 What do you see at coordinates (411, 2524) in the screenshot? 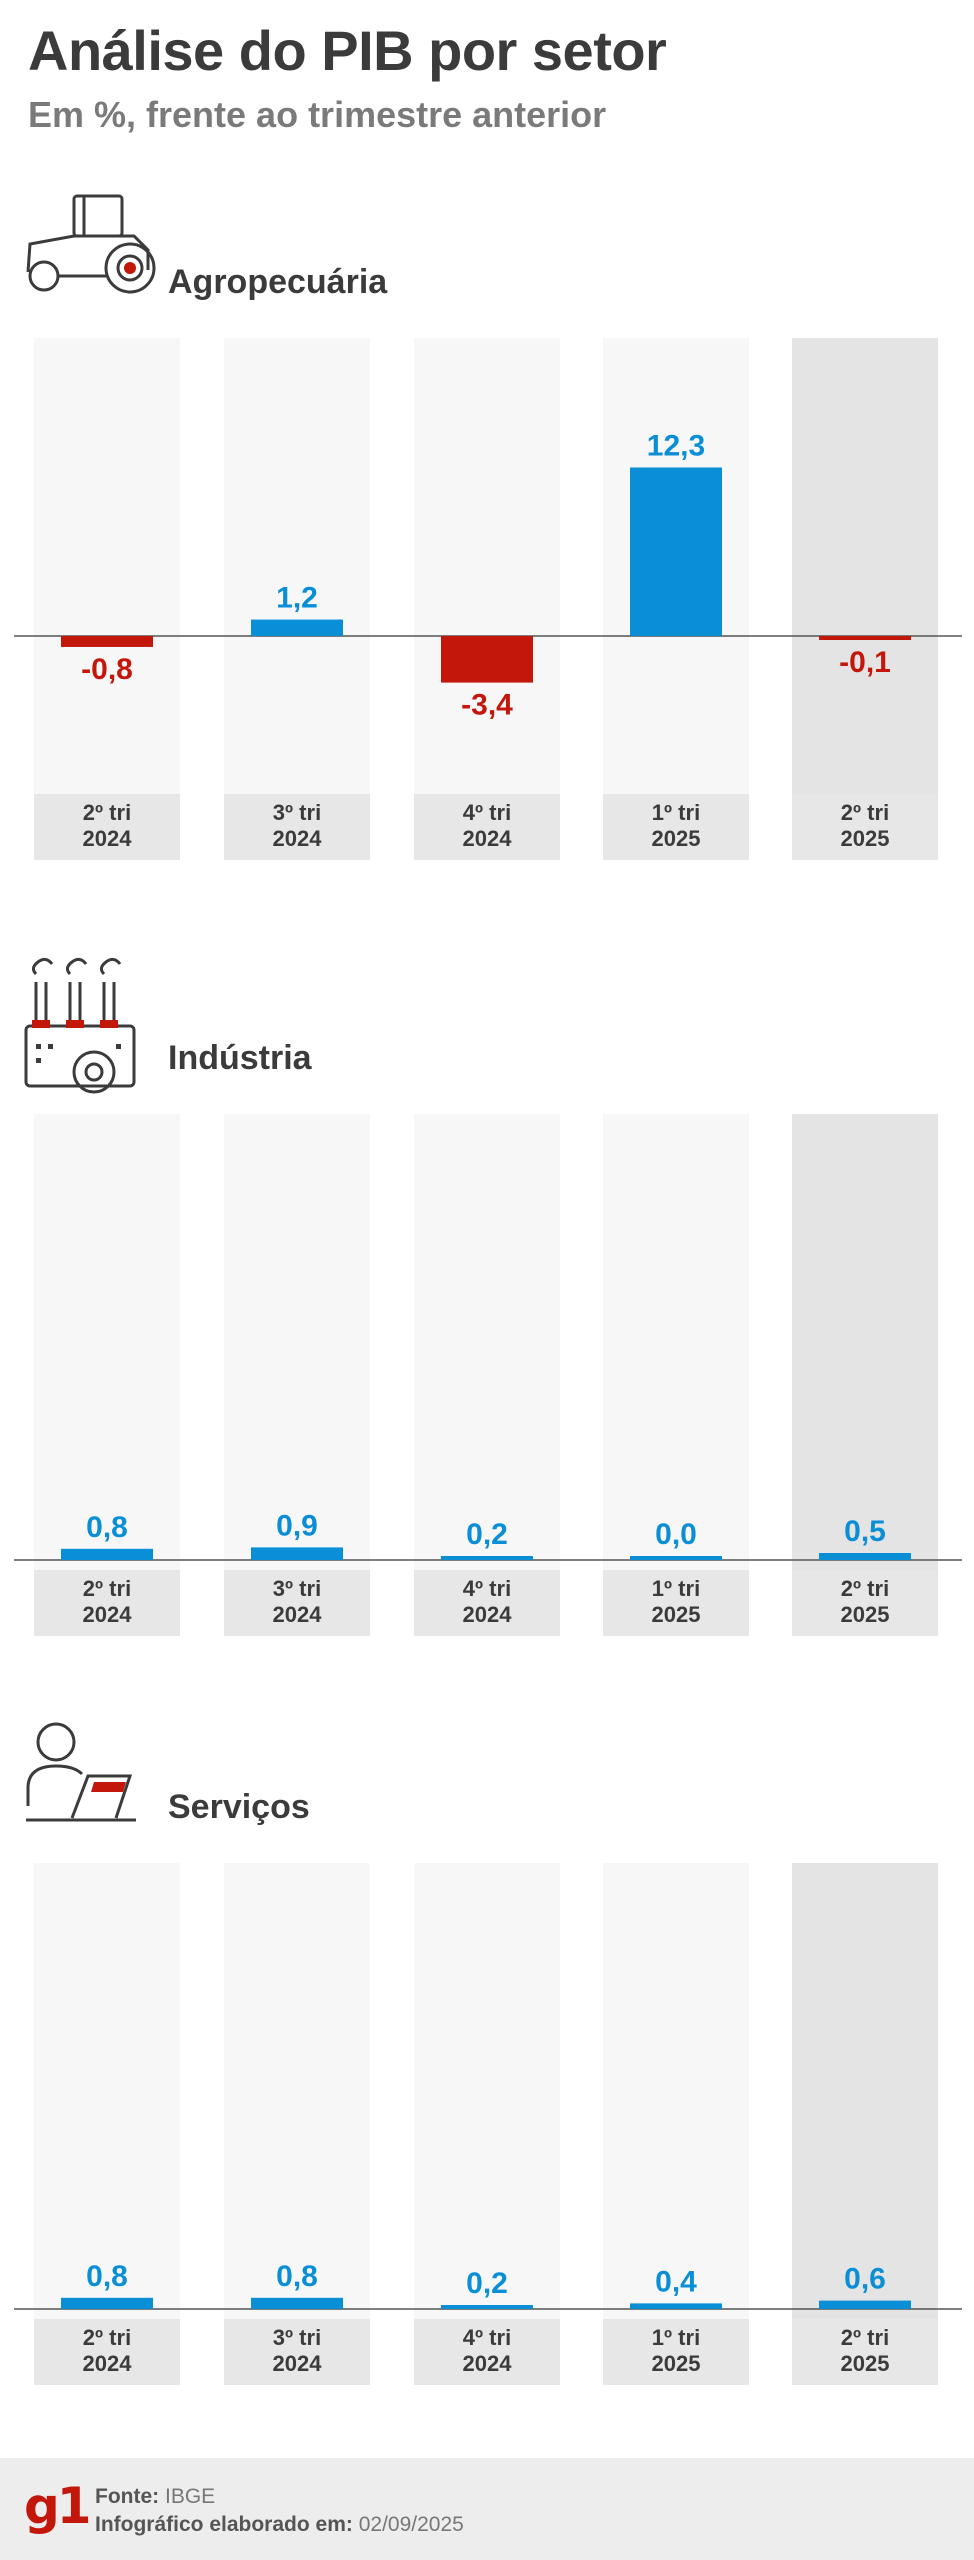
I see `date-value: 02/09/2025` at bounding box center [411, 2524].